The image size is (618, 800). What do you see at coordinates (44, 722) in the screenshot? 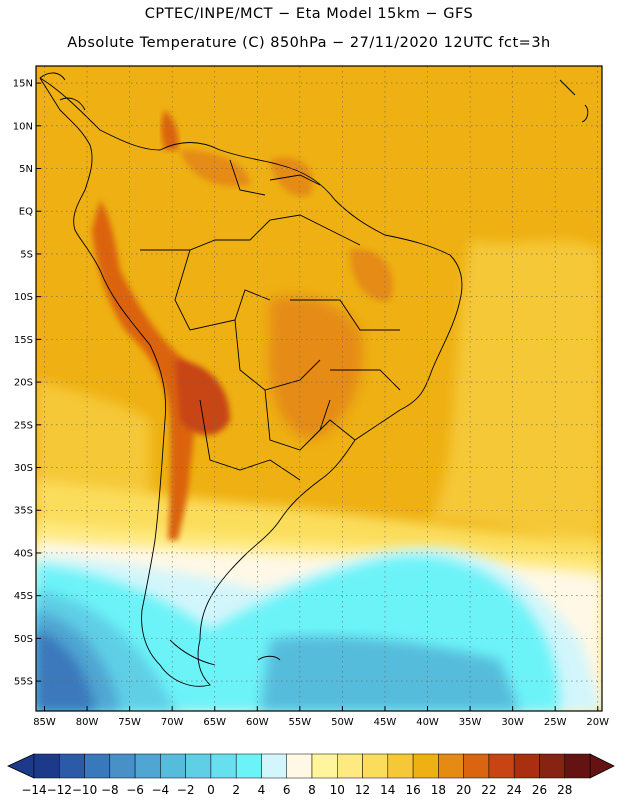
I see `lon-tick-label: 85W` at bounding box center [44, 722].